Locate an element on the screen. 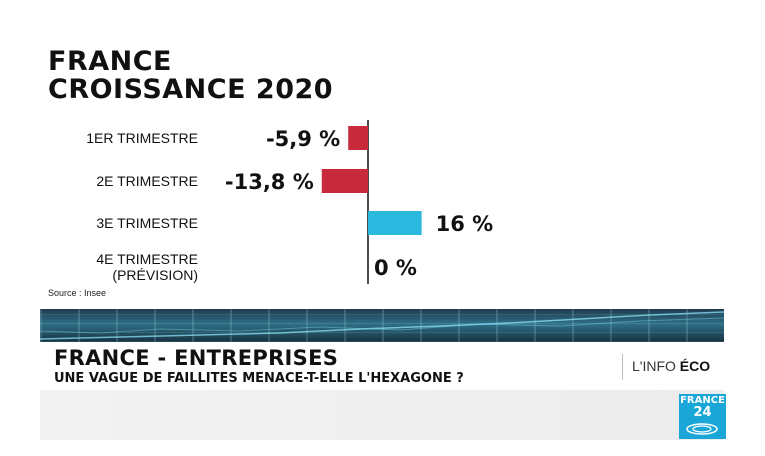 This screenshot has width=765, height=456. category-label: 2E TRIMESTRE is located at coordinates (147, 181).